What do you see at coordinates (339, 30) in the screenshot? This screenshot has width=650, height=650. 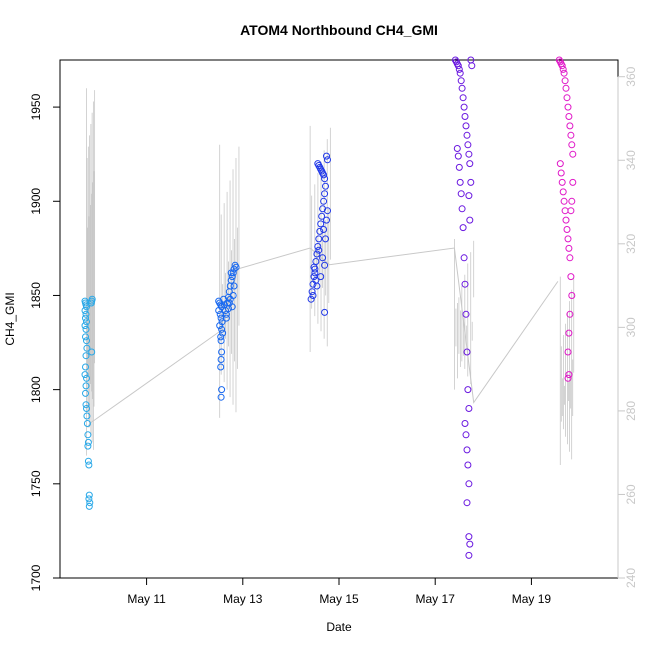 I see `chart-title: ATOM4 Northbound CH4_GMI` at bounding box center [339, 30].